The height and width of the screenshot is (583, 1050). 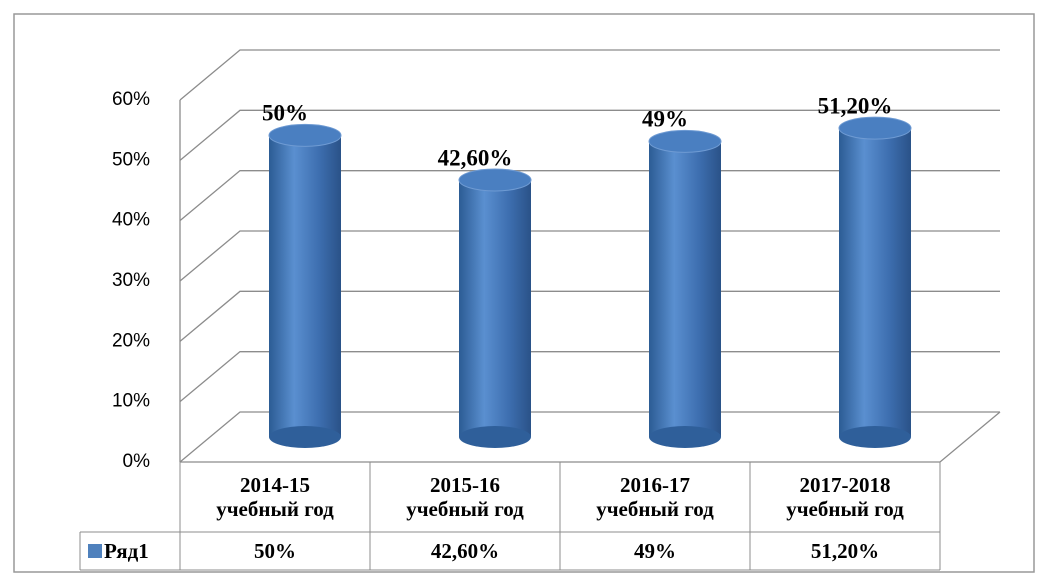 What do you see at coordinates (275, 551) in the screenshot?
I see `table-value: 50%` at bounding box center [275, 551].